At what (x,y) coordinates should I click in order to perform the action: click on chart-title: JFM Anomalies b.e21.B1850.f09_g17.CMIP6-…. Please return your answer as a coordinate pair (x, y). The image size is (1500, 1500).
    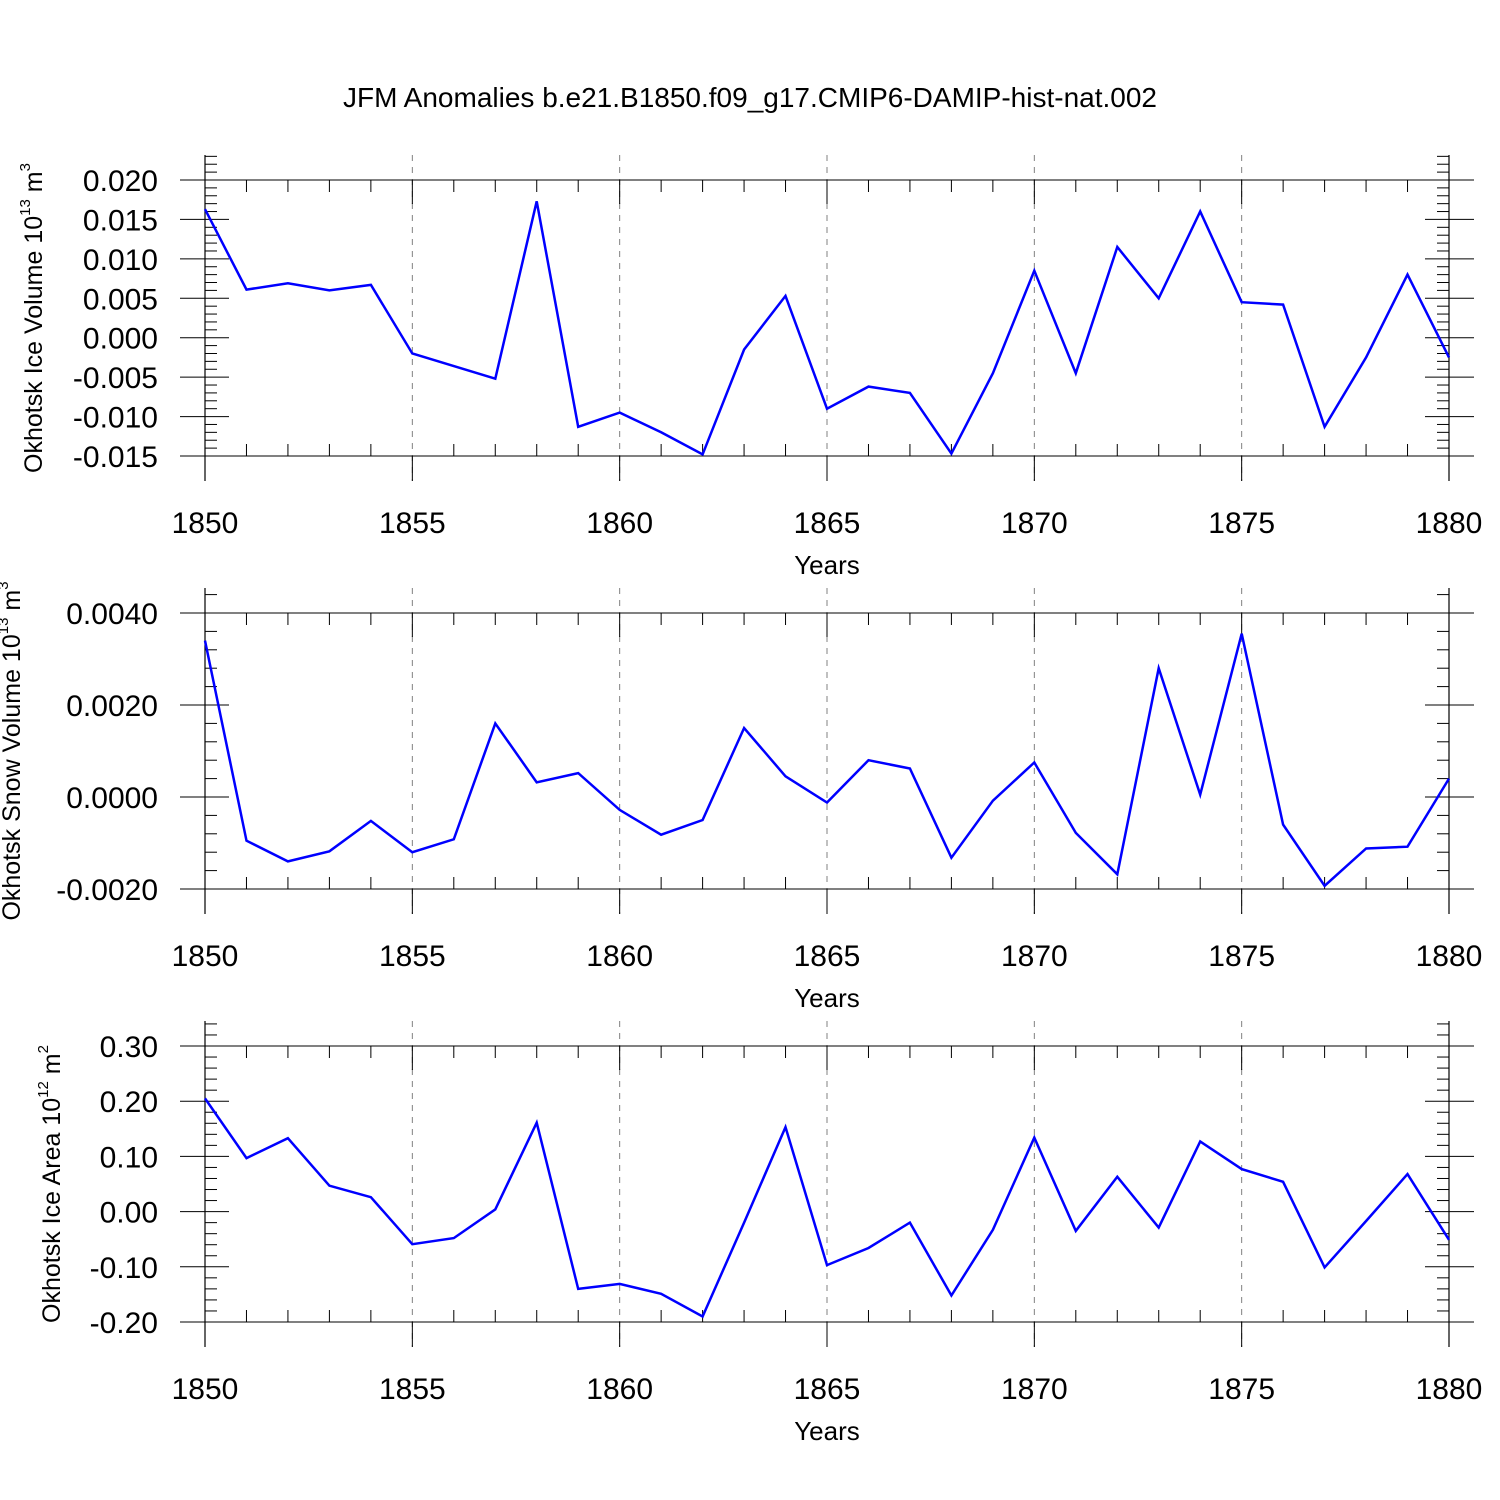
    Looking at the image, I should click on (750, 97).